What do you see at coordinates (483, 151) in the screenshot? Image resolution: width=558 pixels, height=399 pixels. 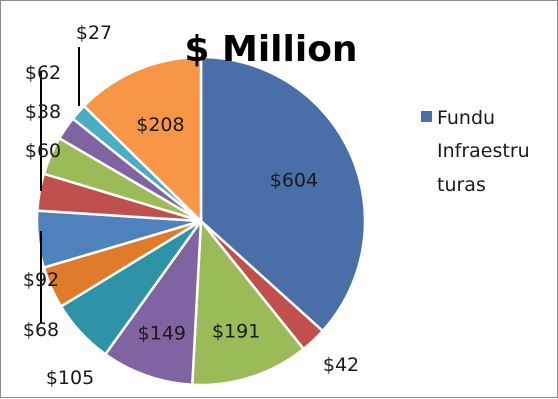 I see `legend-entry-line-2: Infraestru` at bounding box center [483, 151].